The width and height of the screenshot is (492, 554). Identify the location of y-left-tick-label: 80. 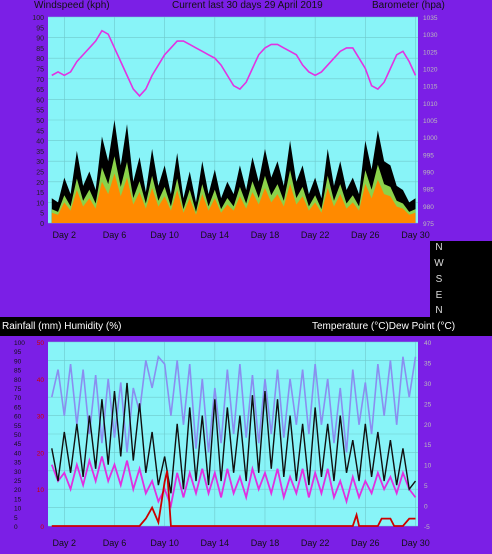
(40, 59).